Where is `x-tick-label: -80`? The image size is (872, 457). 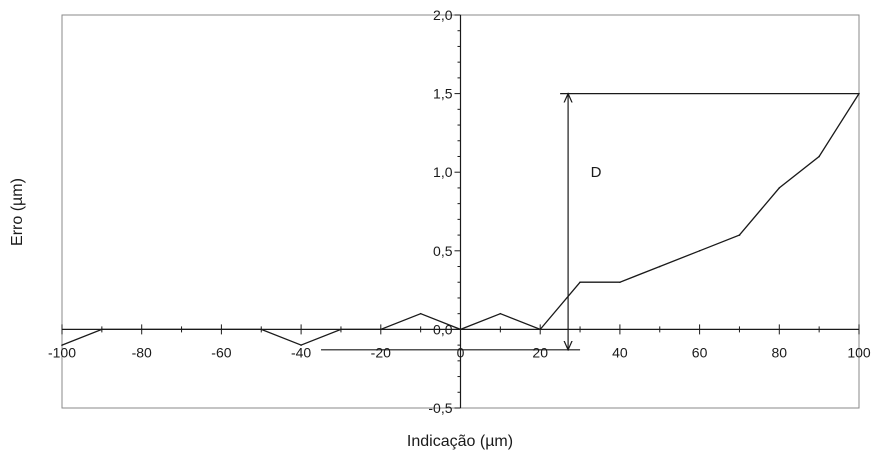 x-tick-label: -80 is located at coordinates (142, 352).